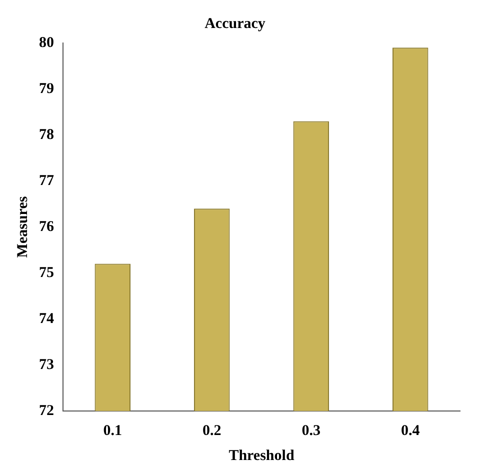 Image resolution: width=490 pixels, height=474 pixels. I want to click on x-axis-title: Threshold, so click(261, 456).